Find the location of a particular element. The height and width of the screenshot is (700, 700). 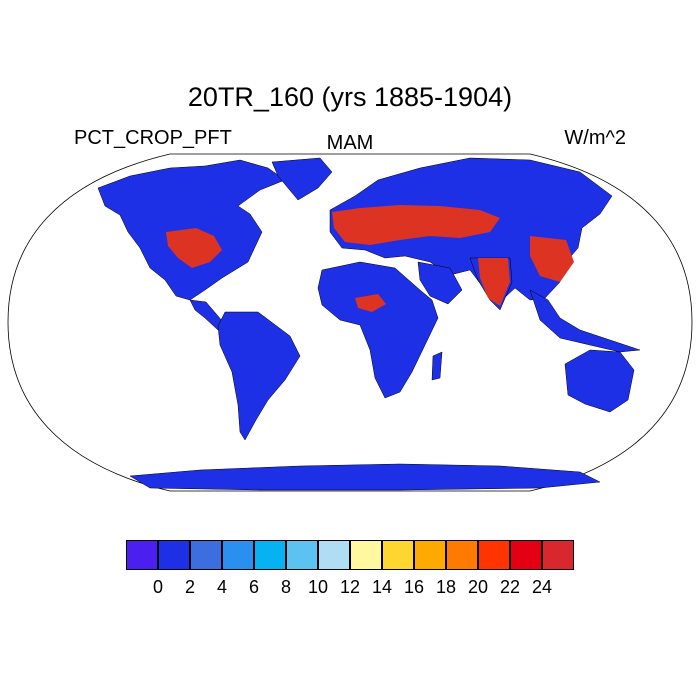

colorbar-tick-label: 2 is located at coordinates (189, 587).